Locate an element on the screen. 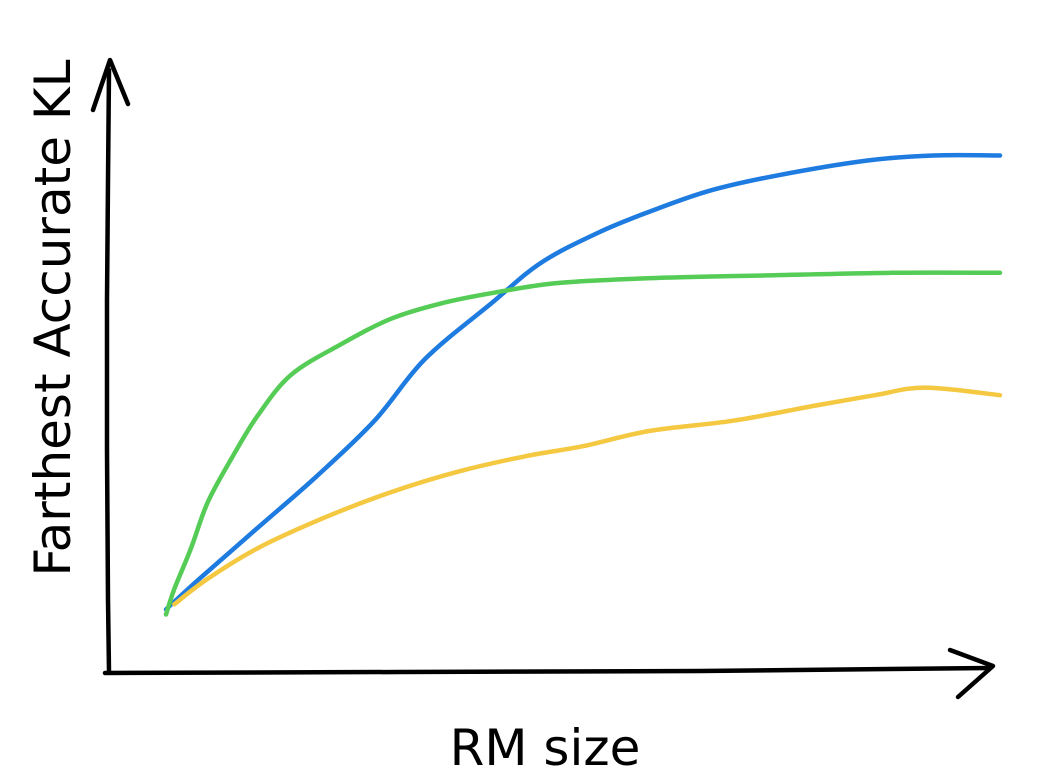 The image size is (1050, 777). x-axis-line is located at coordinates (547, 670).